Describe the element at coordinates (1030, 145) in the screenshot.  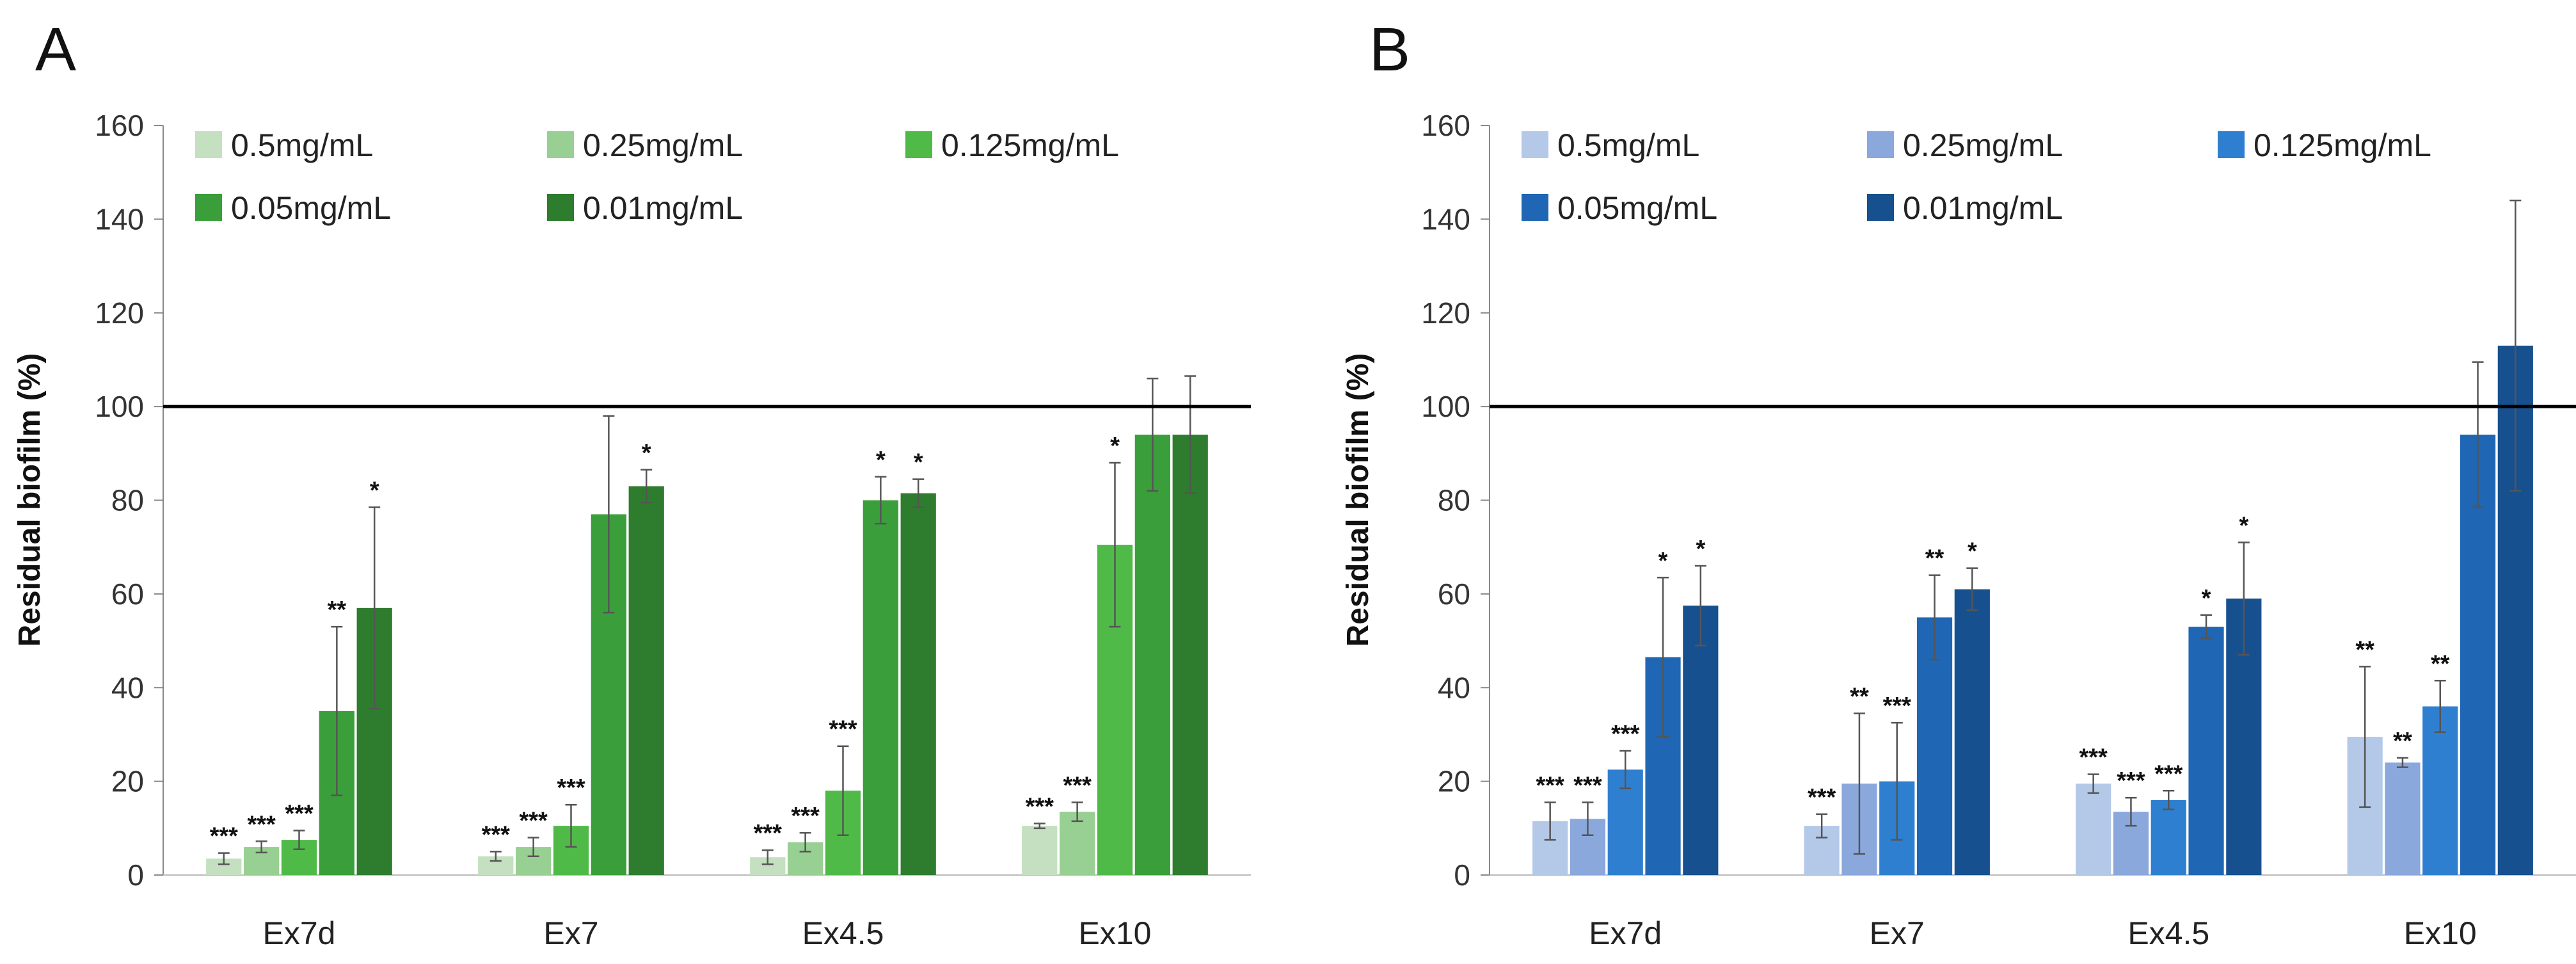
I see `legend-label-0-125mg-ml: 0.125mg/mL` at that location.